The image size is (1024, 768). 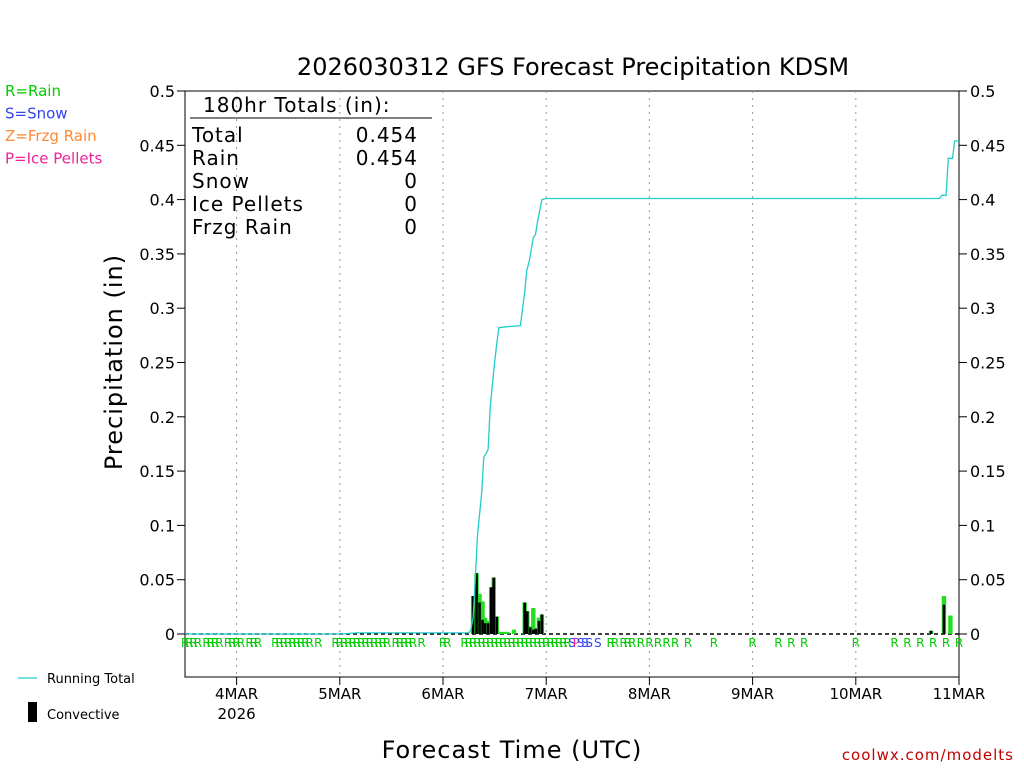 I want to click on y-tick-label-left: 0.1, so click(x=162, y=525).